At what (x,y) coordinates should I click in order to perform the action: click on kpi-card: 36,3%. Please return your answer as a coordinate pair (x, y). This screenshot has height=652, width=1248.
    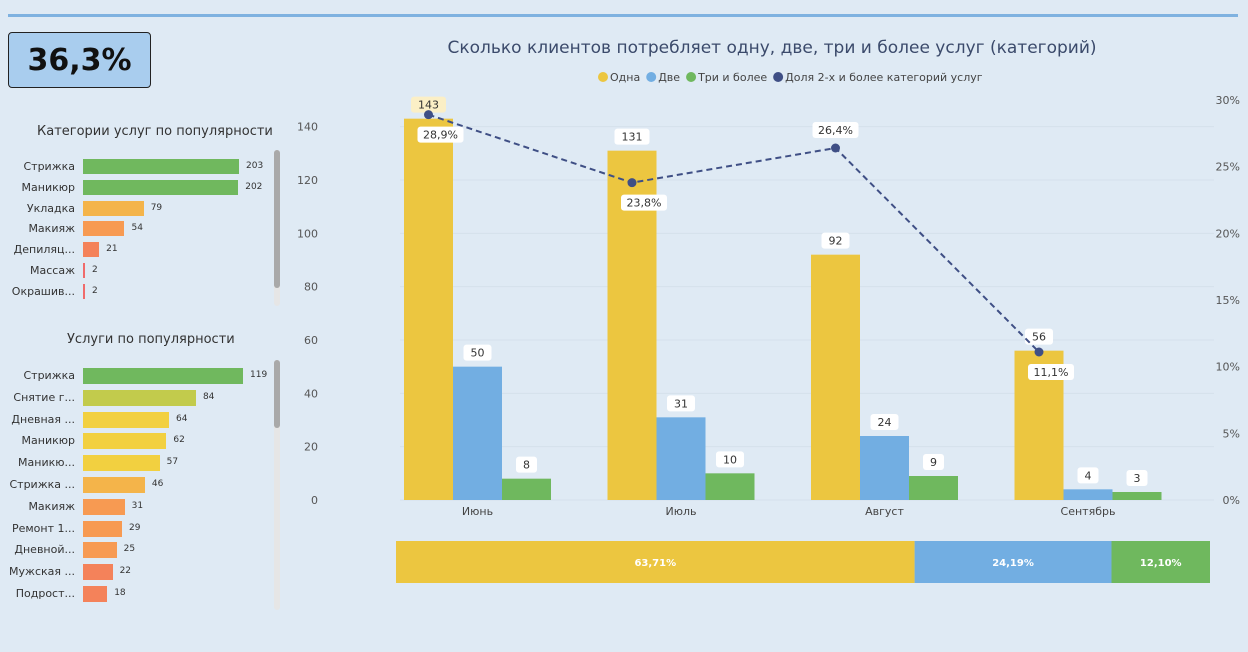
    Looking at the image, I should click on (79, 60).